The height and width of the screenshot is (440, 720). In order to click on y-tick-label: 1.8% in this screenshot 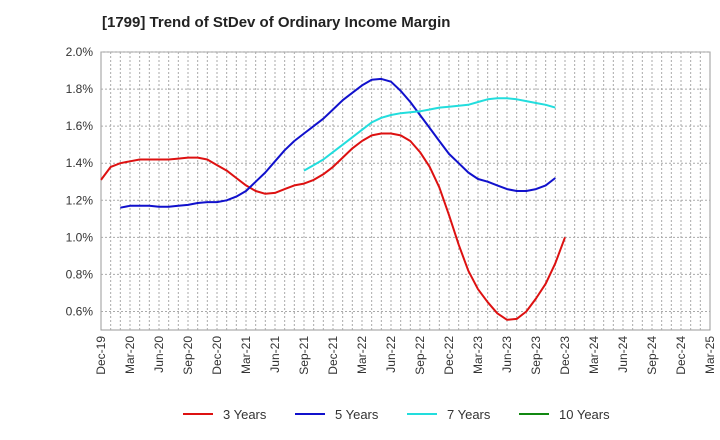, I will do `click(80, 89)`.